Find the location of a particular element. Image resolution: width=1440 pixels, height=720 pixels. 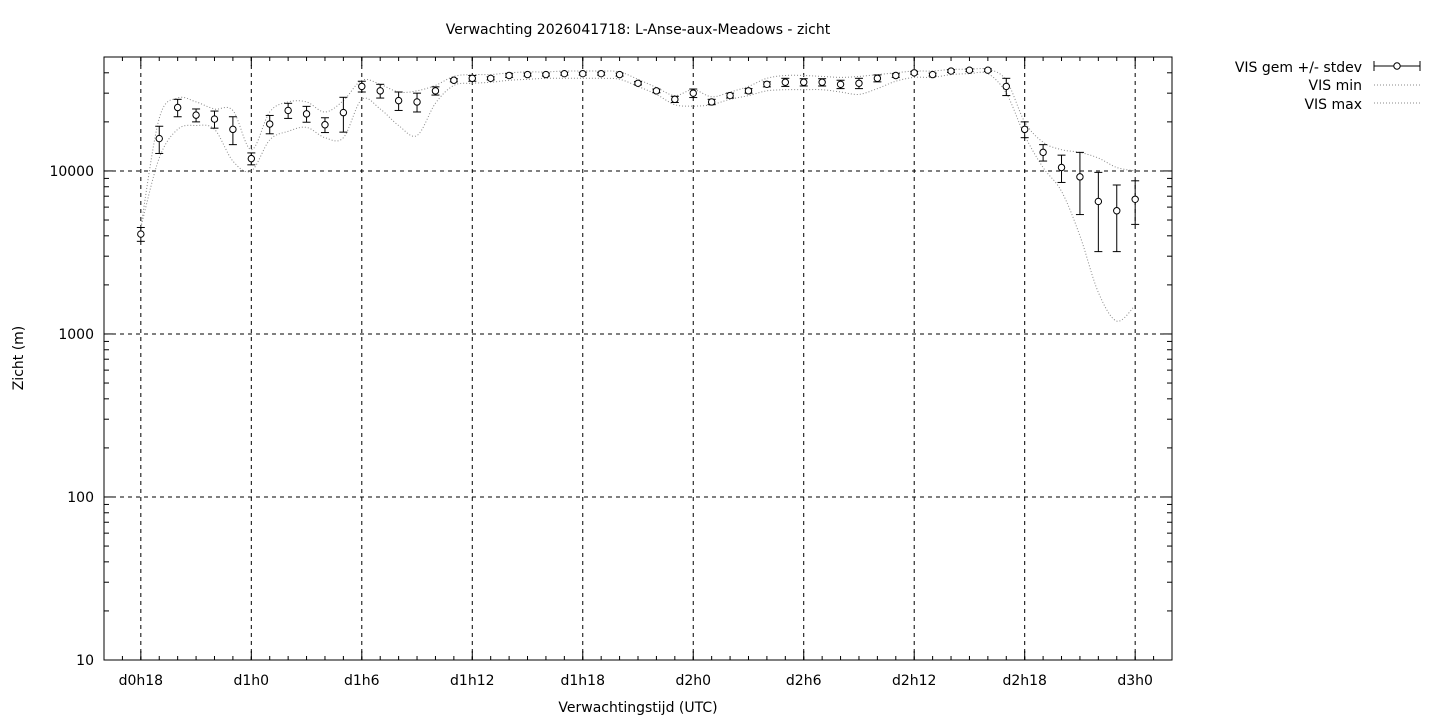

x-tick-label: d2h18 is located at coordinates (1024, 681).